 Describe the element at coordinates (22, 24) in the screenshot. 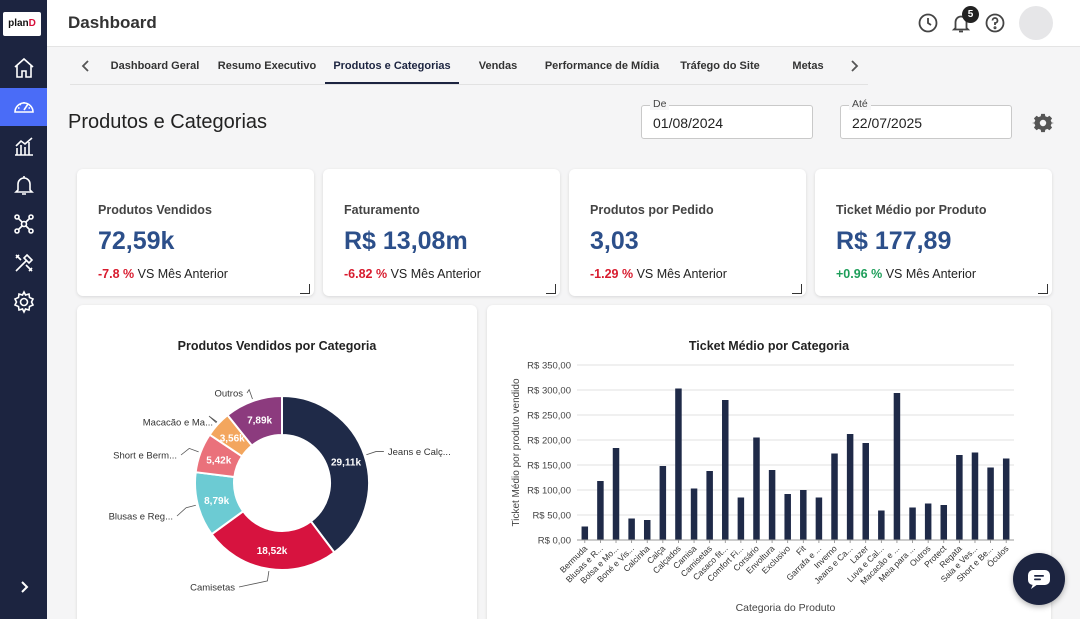

I see `brand-logo: planD` at that location.